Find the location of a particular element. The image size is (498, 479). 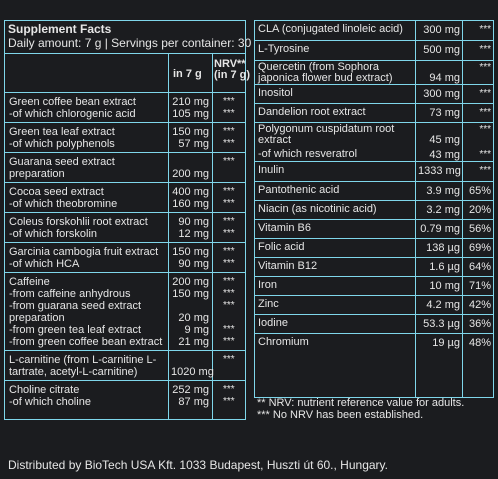

nutrient-name: Iodine is located at coordinates (273, 323).